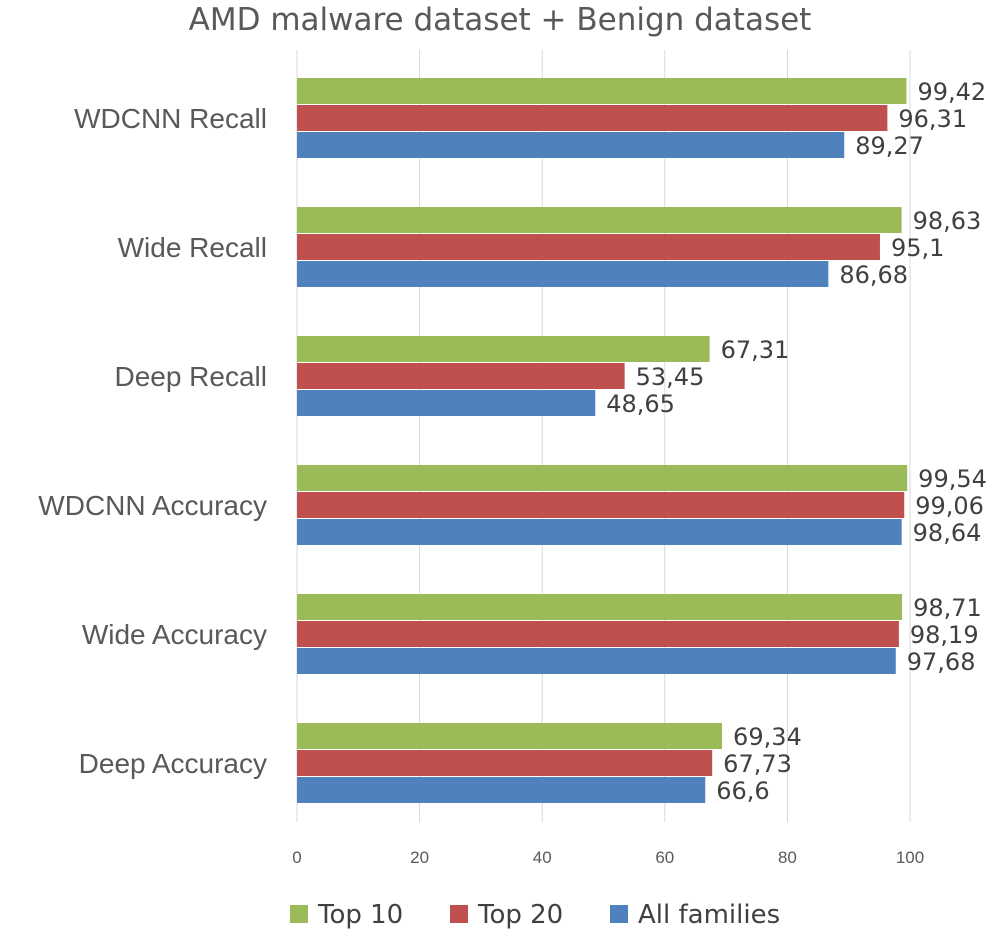 The image size is (1000, 940). I want to click on data-label-wdcnn-recall-top-10: 99,42, so click(951, 92).